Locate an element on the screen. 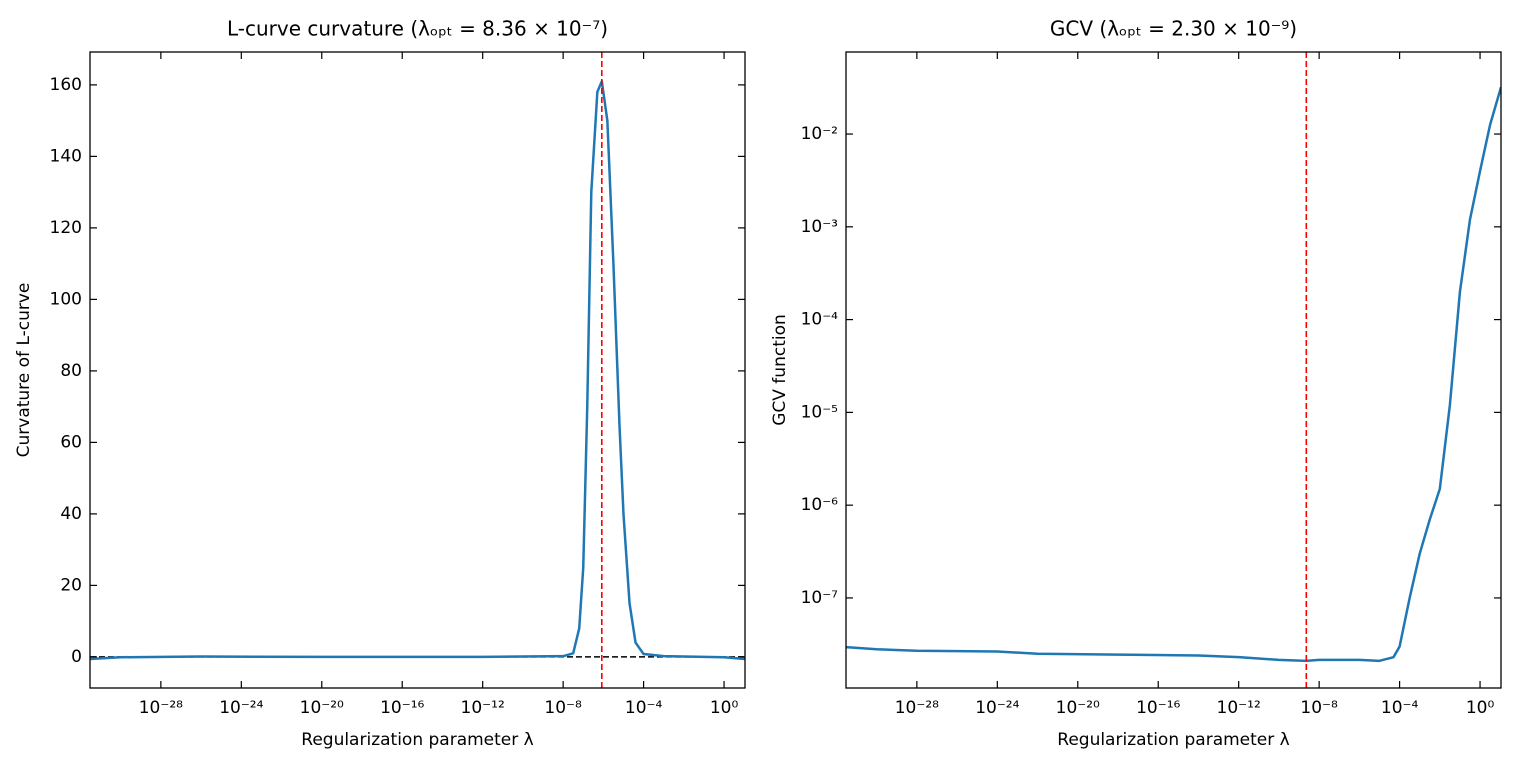  y-tick-label: 140 is located at coordinates (66, 156).